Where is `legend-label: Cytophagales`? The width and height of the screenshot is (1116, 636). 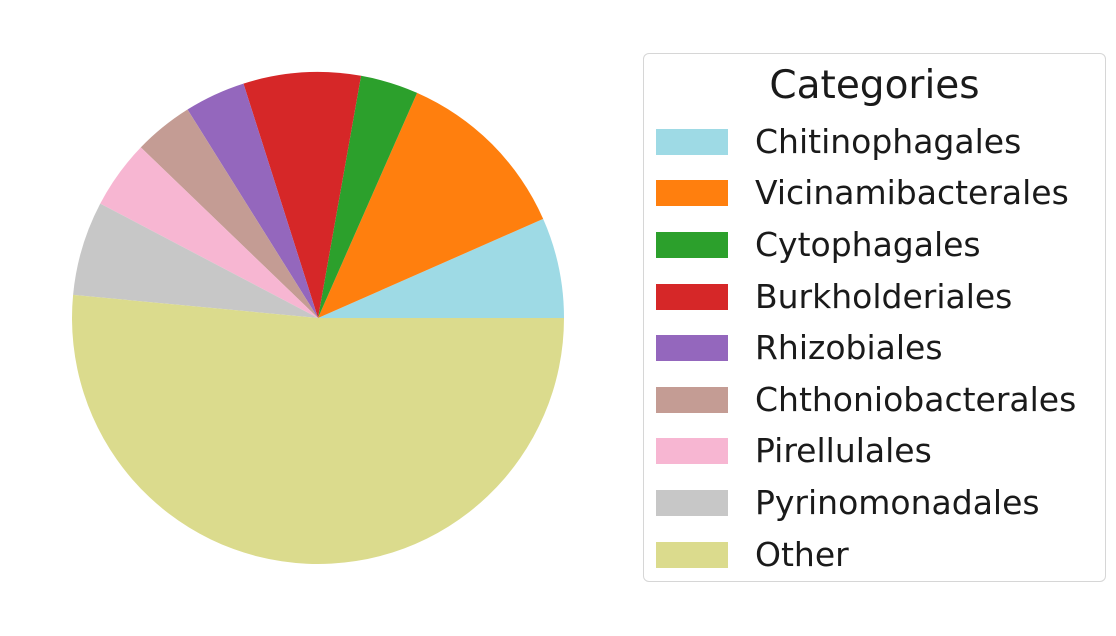
legend-label: Cytophagales is located at coordinates (868, 244).